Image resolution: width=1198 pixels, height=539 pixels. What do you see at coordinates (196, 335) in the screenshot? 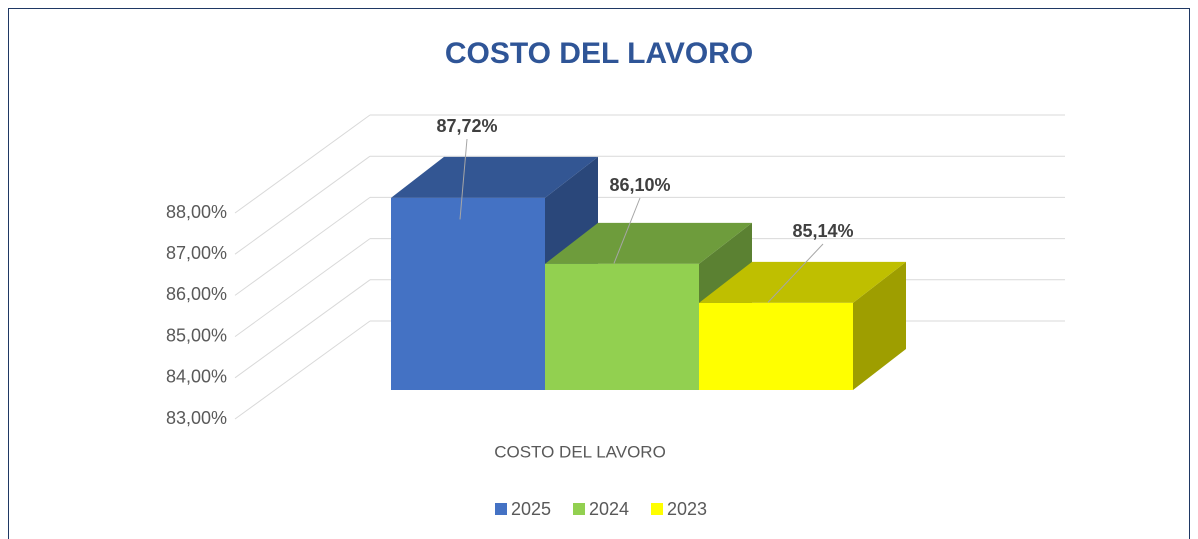
I see `y-tick-label: 85,00%` at bounding box center [196, 335].